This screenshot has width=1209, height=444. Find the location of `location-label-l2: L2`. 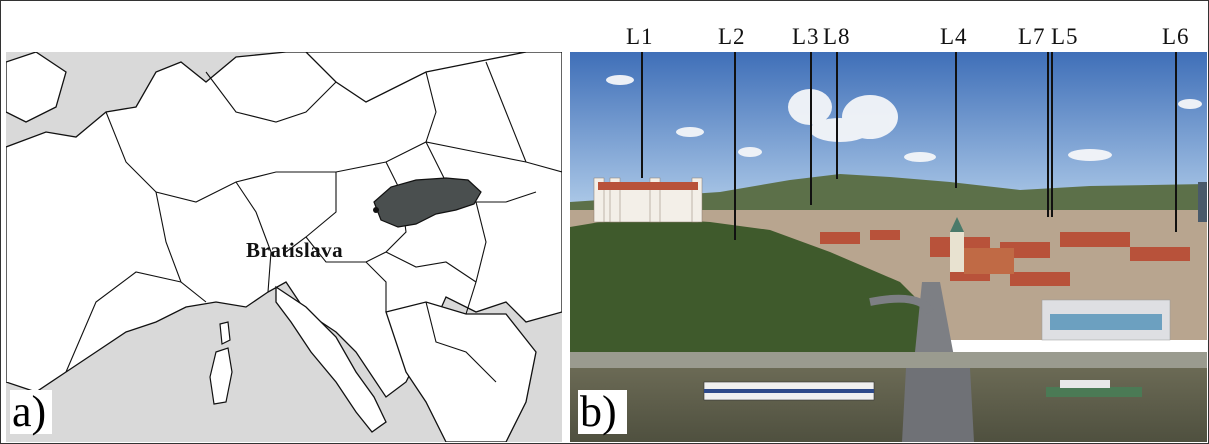

location-label-l2: L2 is located at coordinates (732, 36).